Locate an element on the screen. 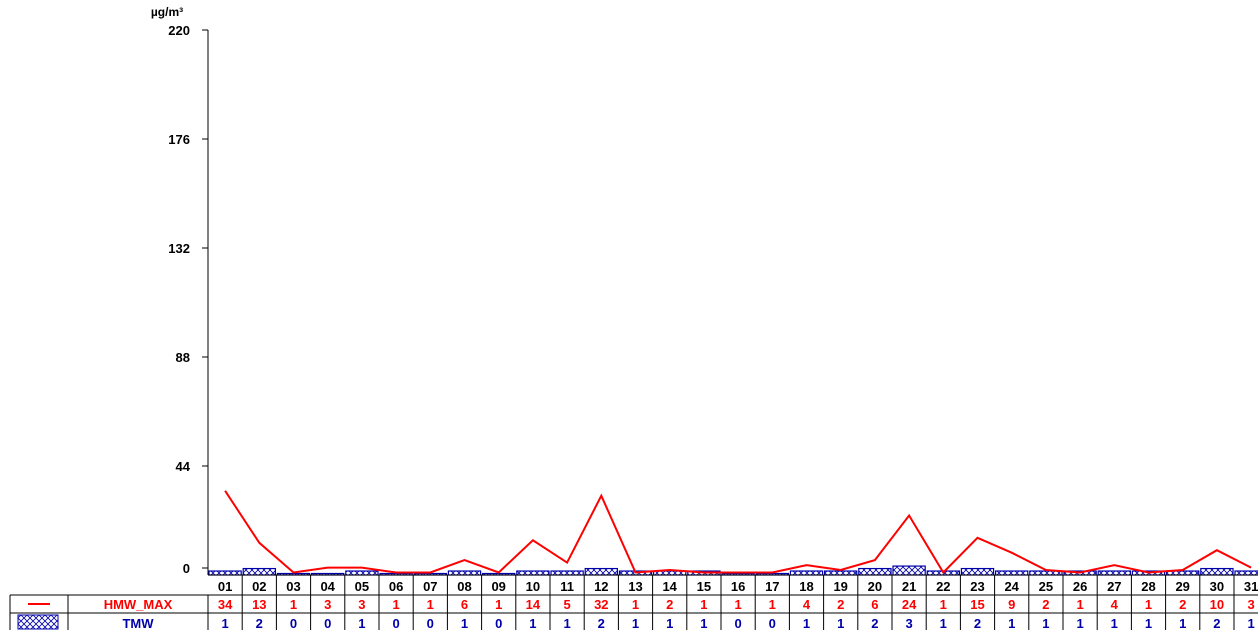  x-tick-label: 14 is located at coordinates (669, 586).